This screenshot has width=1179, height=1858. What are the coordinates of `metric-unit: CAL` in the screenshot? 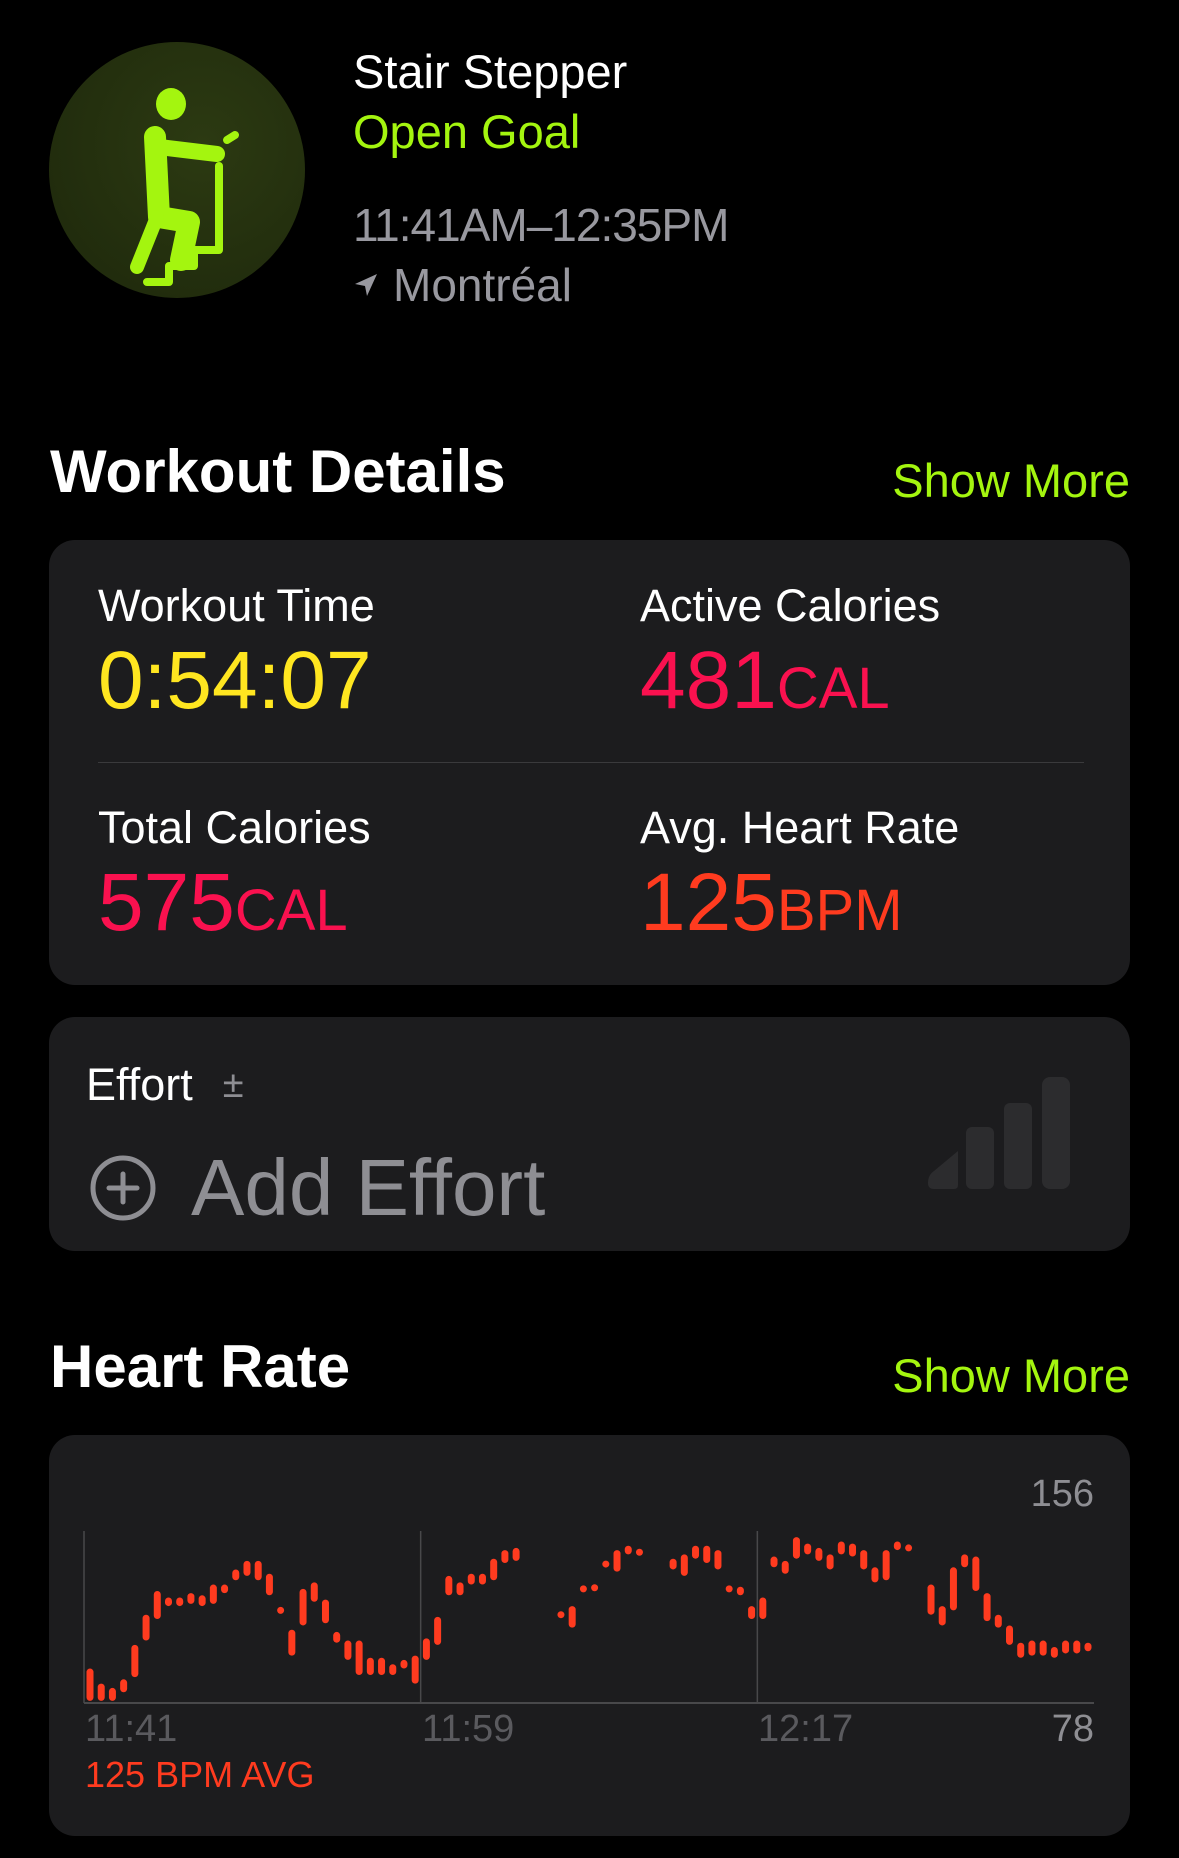 It's located at (291, 910).